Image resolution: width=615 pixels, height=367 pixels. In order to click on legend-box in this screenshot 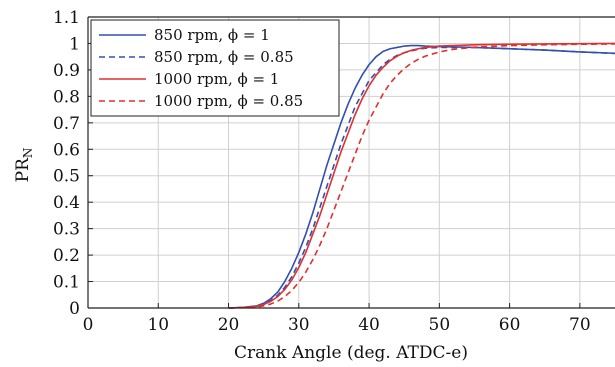, I will do `click(215, 68)`.